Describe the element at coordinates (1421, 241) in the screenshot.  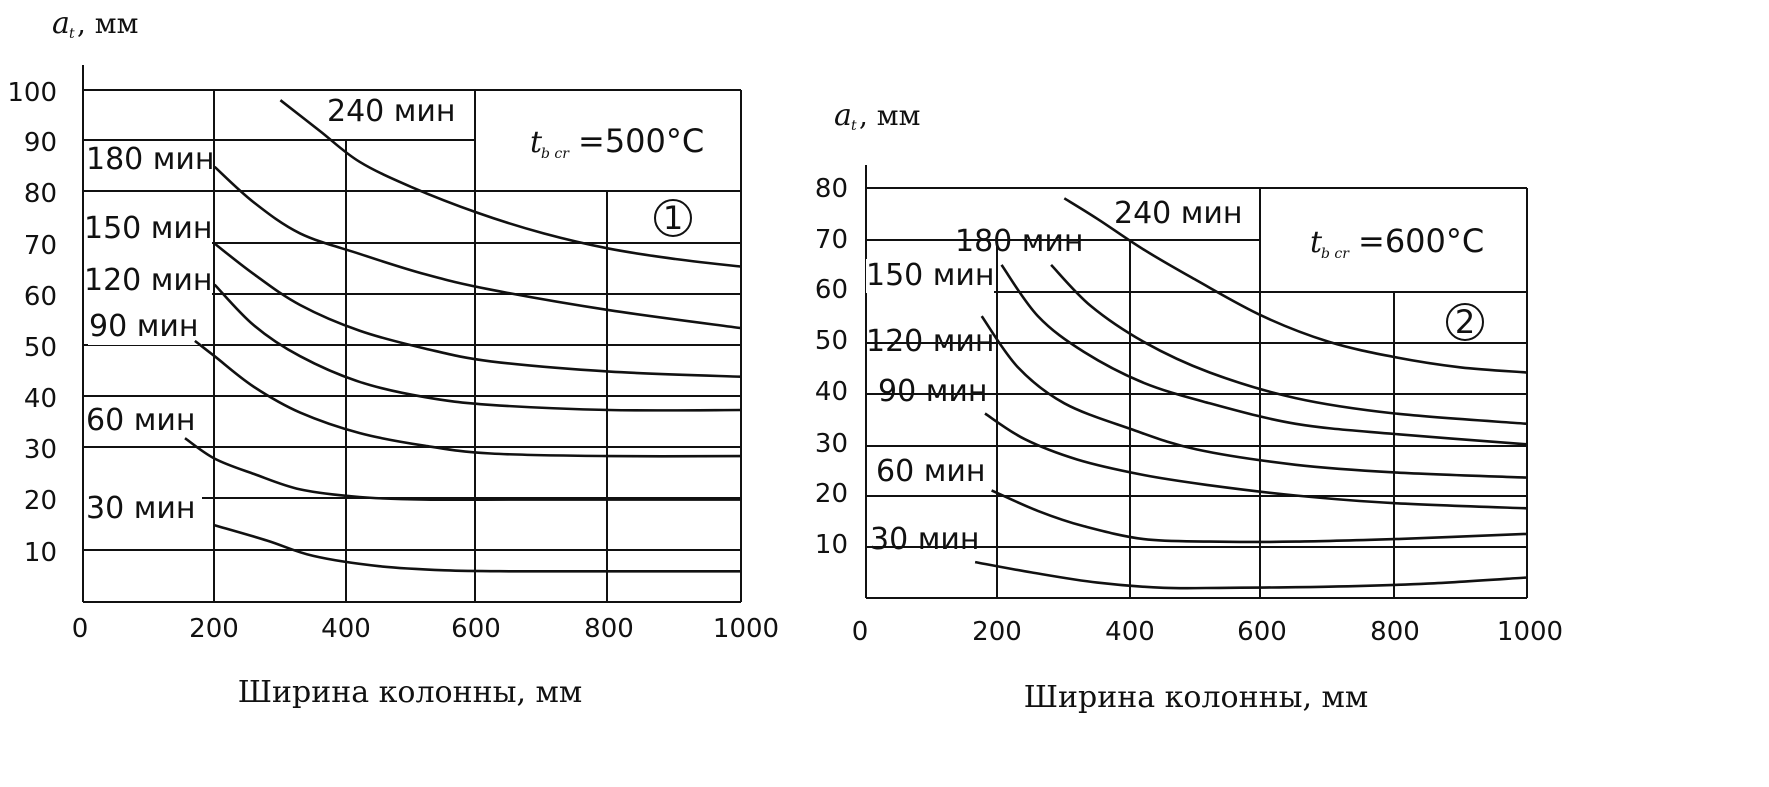
I see `p2-temp-value: =600°C` at that location.